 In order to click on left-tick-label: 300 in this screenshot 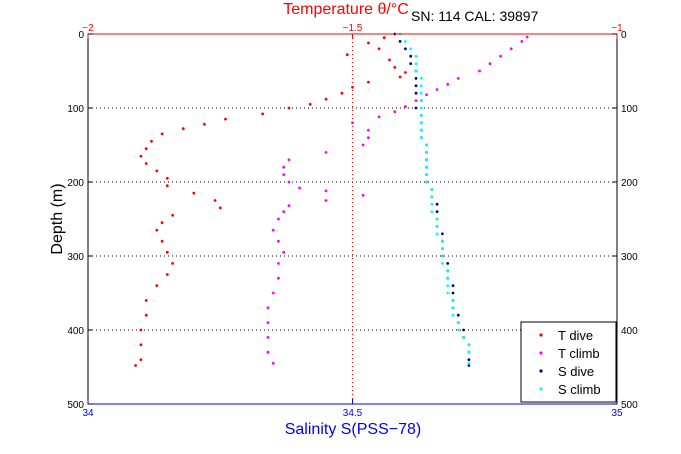, I will do `click(75, 257)`.